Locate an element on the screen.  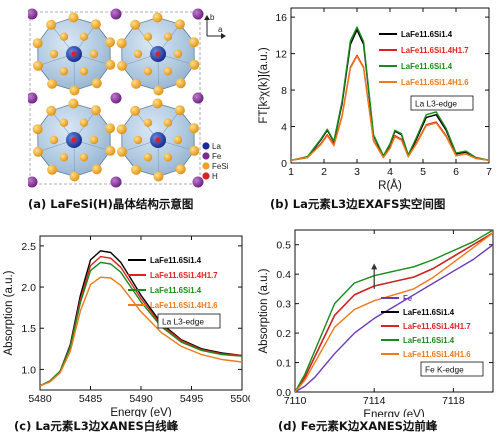
legend-entry: H is located at coordinates (210, 176).